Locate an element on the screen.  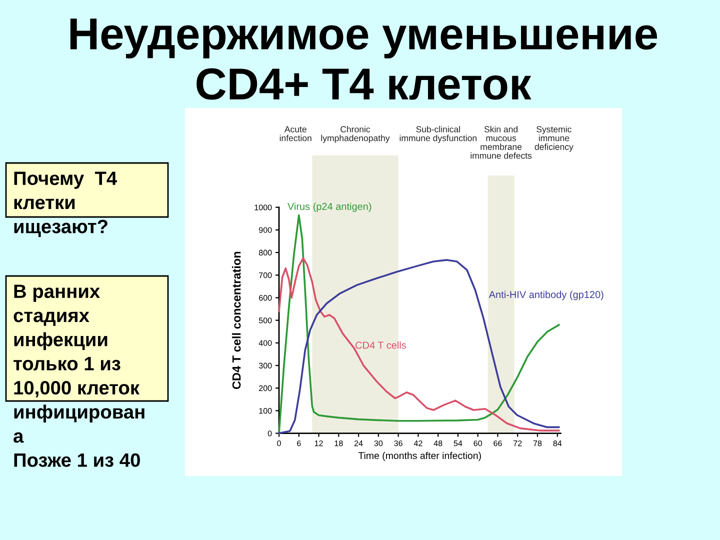
y-tick-label: 700 is located at coordinates (265, 275).